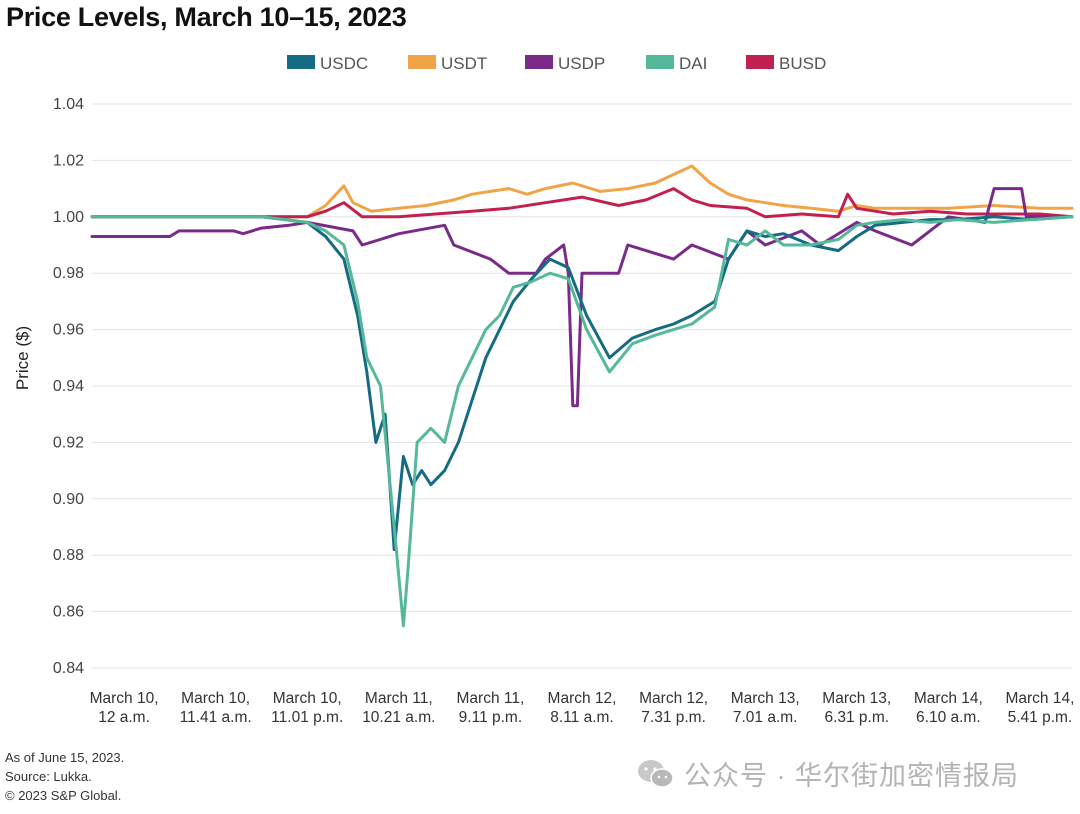 The width and height of the screenshot is (1080, 814). What do you see at coordinates (556, 63) in the screenshot?
I see `chart-legend: USDC USDT USDP DAI BUSD` at bounding box center [556, 63].